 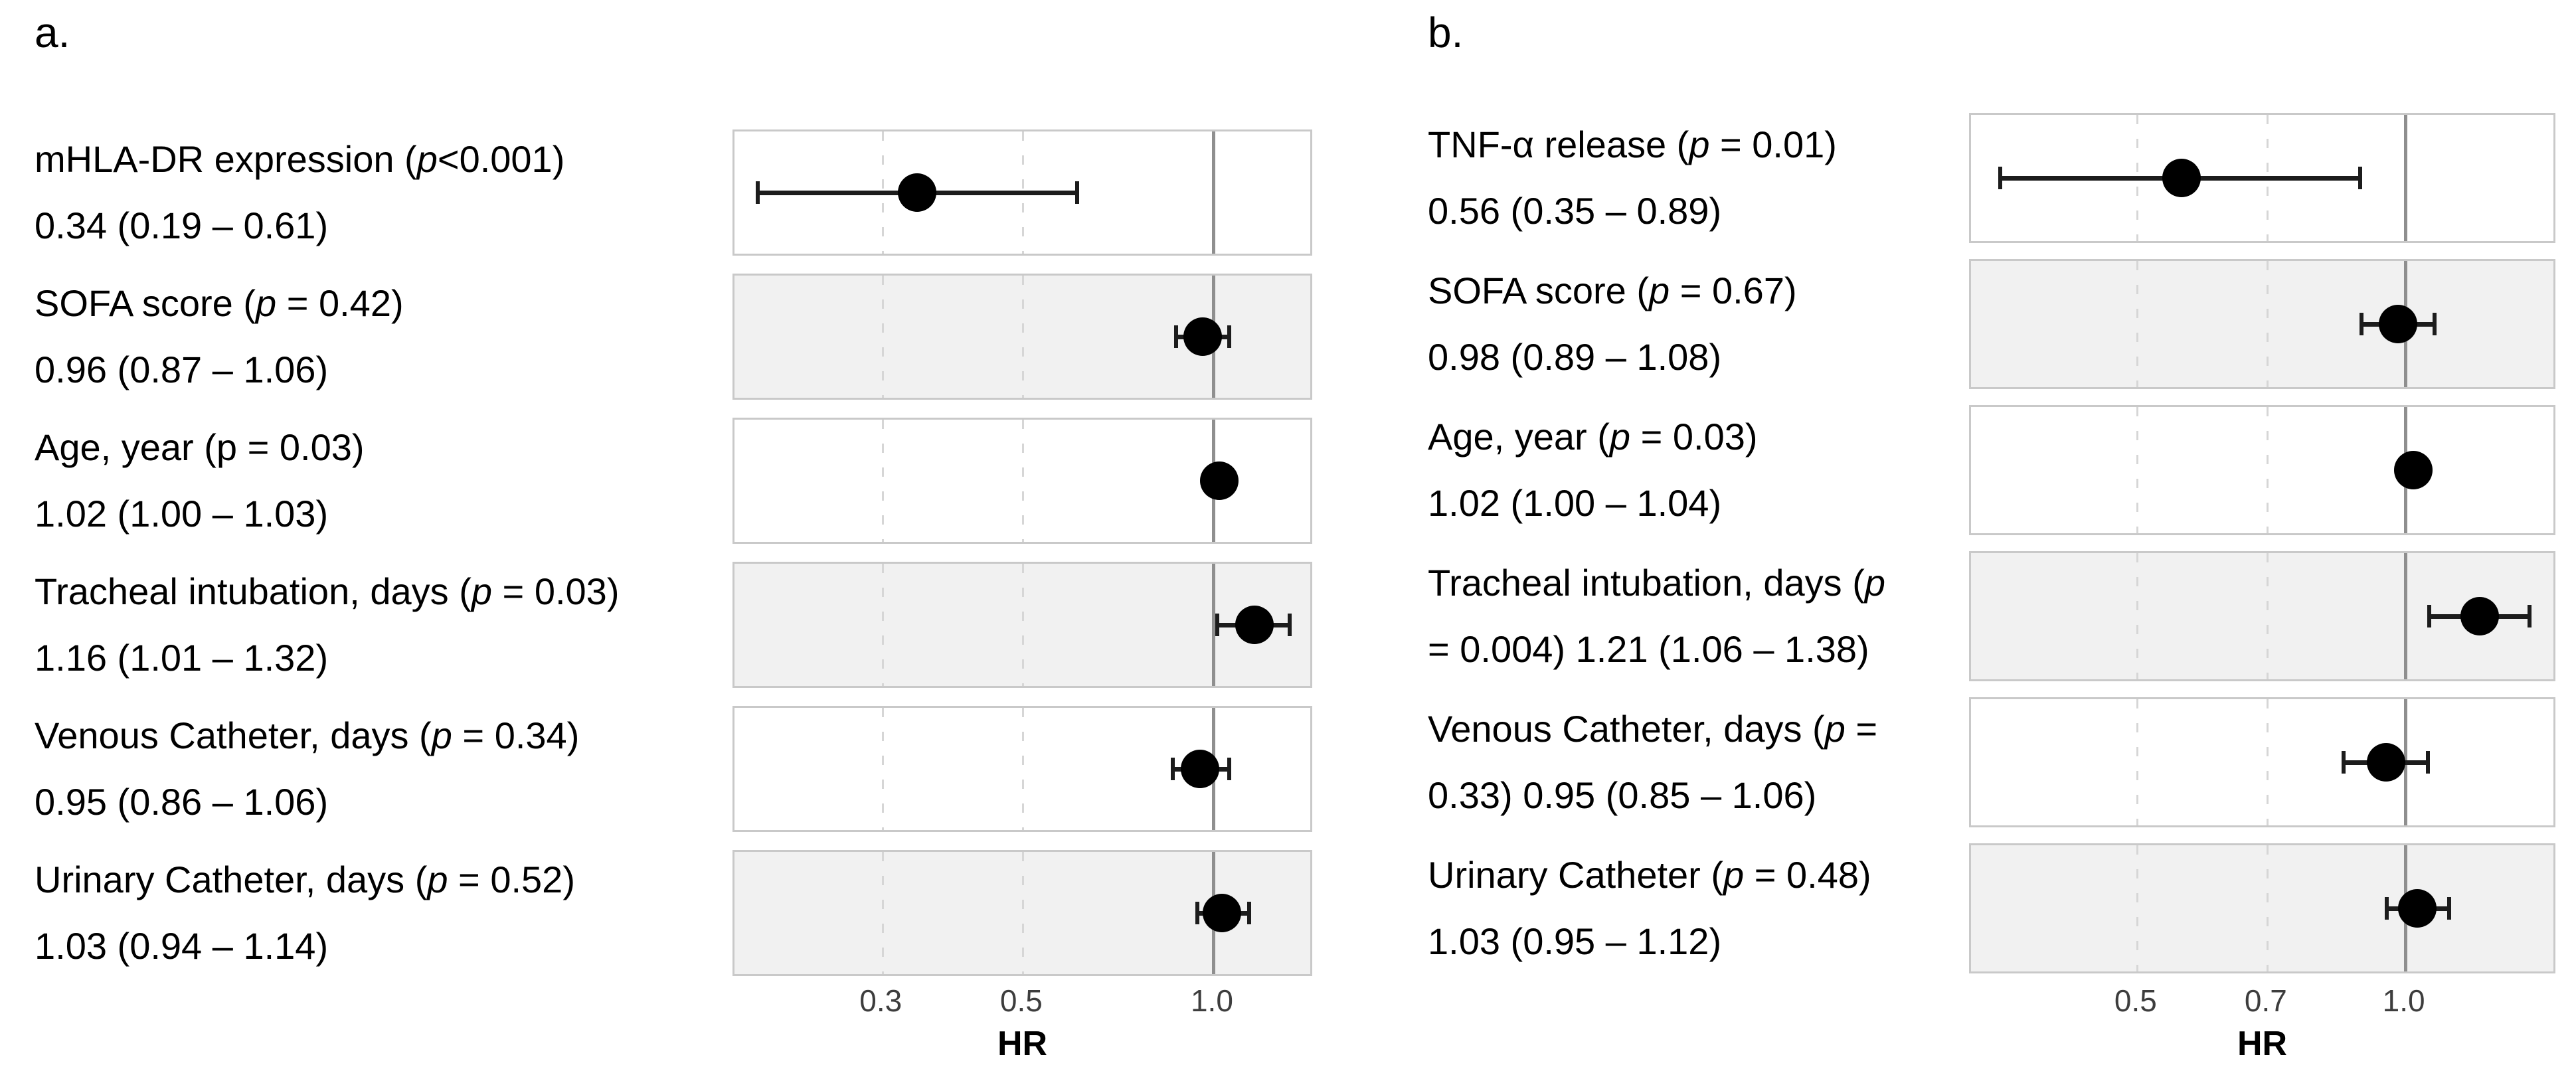 What do you see at coordinates (1656, 583) in the screenshot?
I see `row-label-line: Tracheal intubation, days (p` at bounding box center [1656, 583].